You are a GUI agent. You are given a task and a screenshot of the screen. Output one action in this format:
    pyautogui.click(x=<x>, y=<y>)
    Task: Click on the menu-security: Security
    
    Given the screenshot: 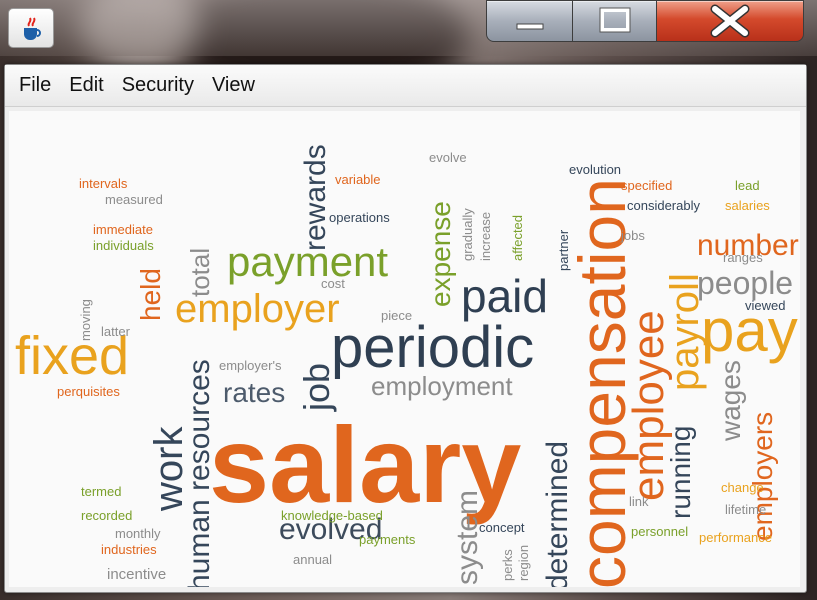 What is the action you would take?
    pyautogui.click(x=157, y=85)
    